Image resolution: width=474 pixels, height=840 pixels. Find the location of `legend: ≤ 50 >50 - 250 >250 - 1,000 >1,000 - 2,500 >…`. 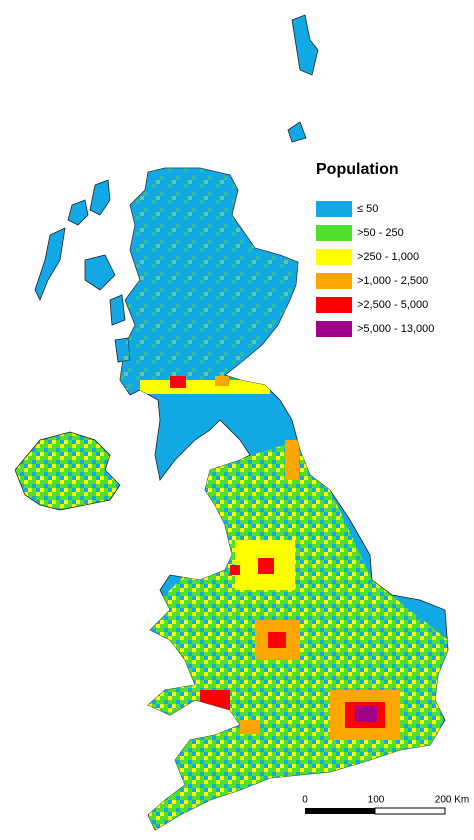

legend: ≤ 50 >50 - 250 >250 - 1,000 >1,000 - 2,500 >… is located at coordinates (375, 269).